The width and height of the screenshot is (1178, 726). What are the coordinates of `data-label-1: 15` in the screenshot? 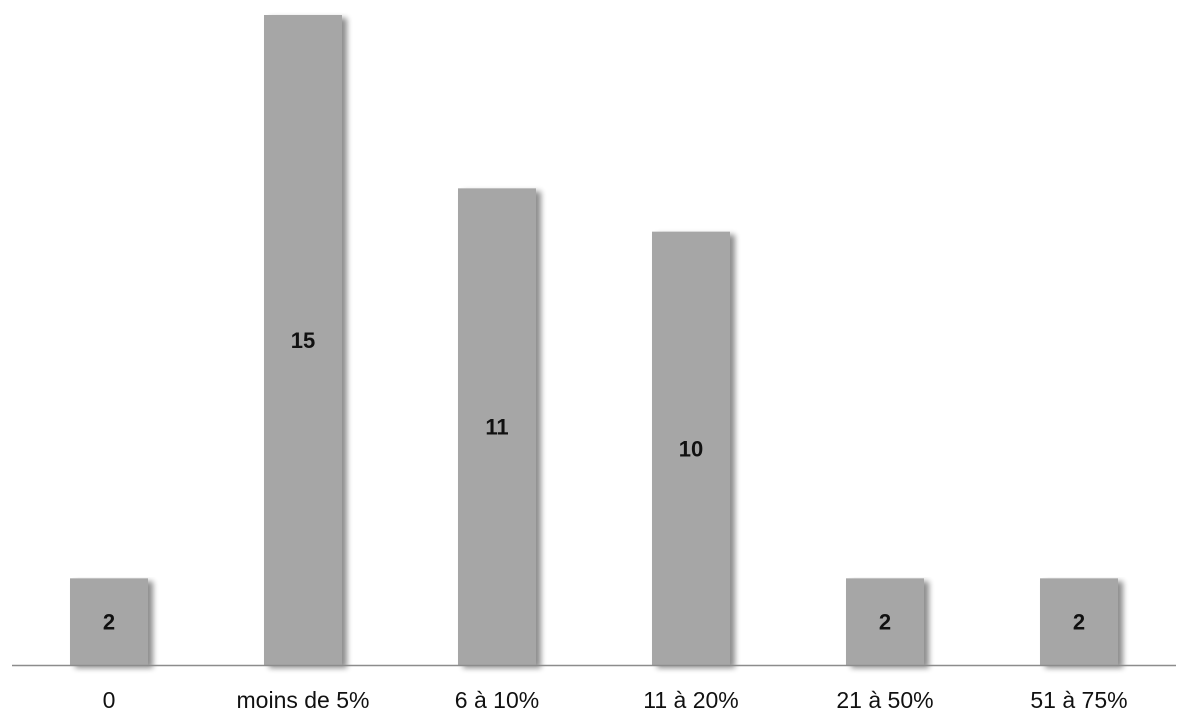 It's located at (303, 340).